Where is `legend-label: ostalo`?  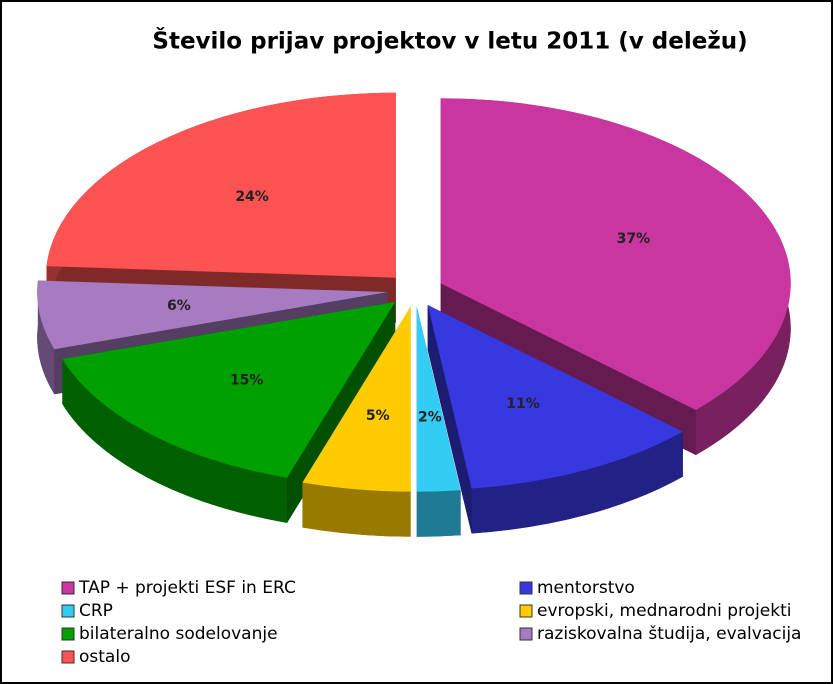
legend-label: ostalo is located at coordinates (104, 657).